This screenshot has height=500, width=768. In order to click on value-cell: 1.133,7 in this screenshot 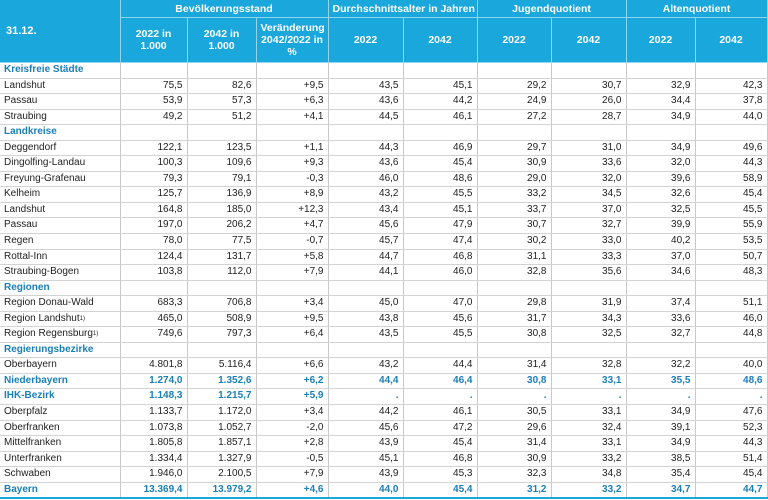, I will do `click(154, 412)`.